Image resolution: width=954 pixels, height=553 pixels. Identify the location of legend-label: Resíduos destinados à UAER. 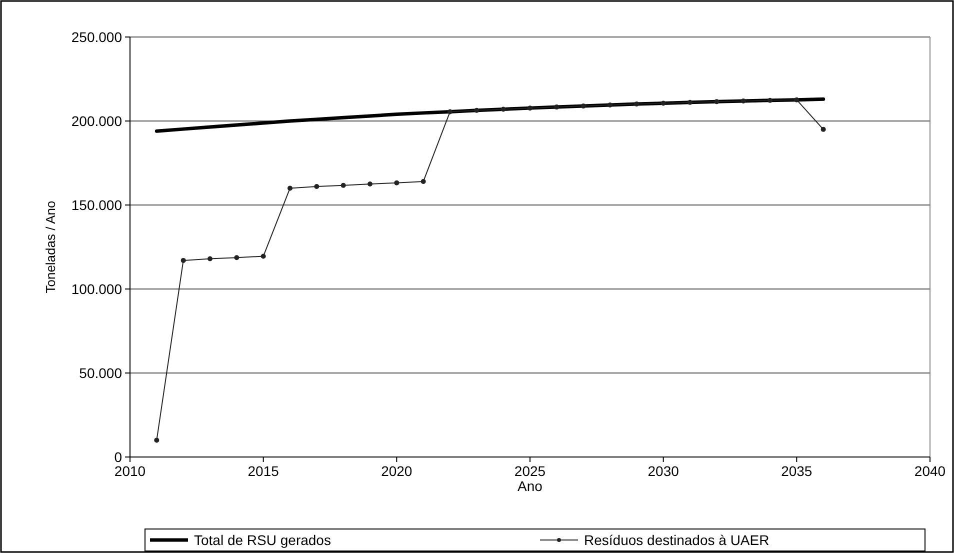
(677, 540).